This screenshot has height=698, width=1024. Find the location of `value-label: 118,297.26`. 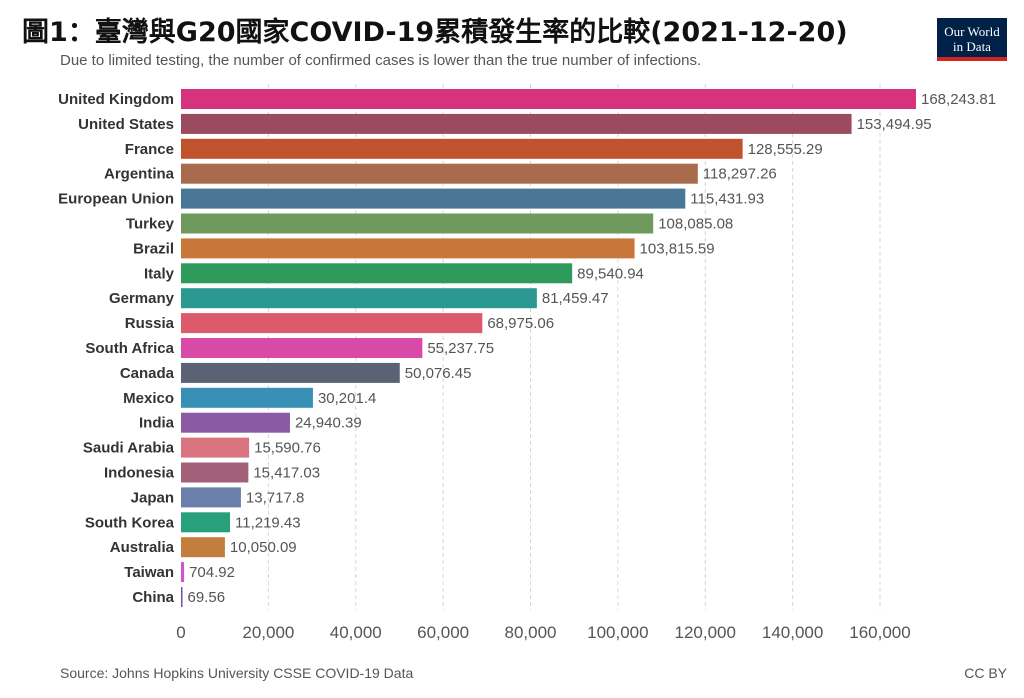

value-label: 118,297.26 is located at coordinates (740, 174).